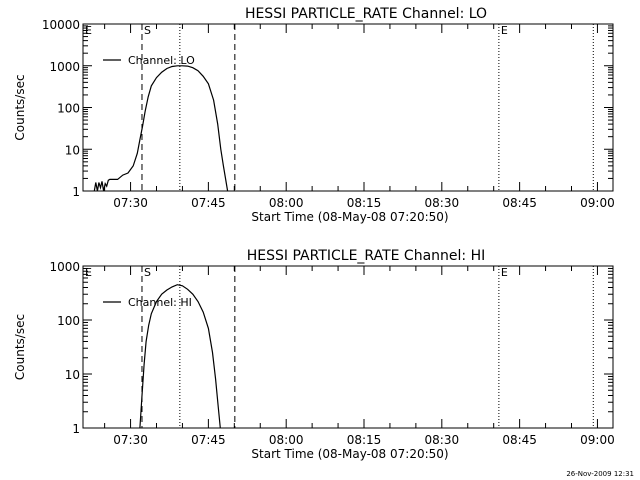 This screenshot has width=640, height=480. Describe the element at coordinates (160, 302) in the screenshot. I see `legend-label: Channel: HI` at that location.